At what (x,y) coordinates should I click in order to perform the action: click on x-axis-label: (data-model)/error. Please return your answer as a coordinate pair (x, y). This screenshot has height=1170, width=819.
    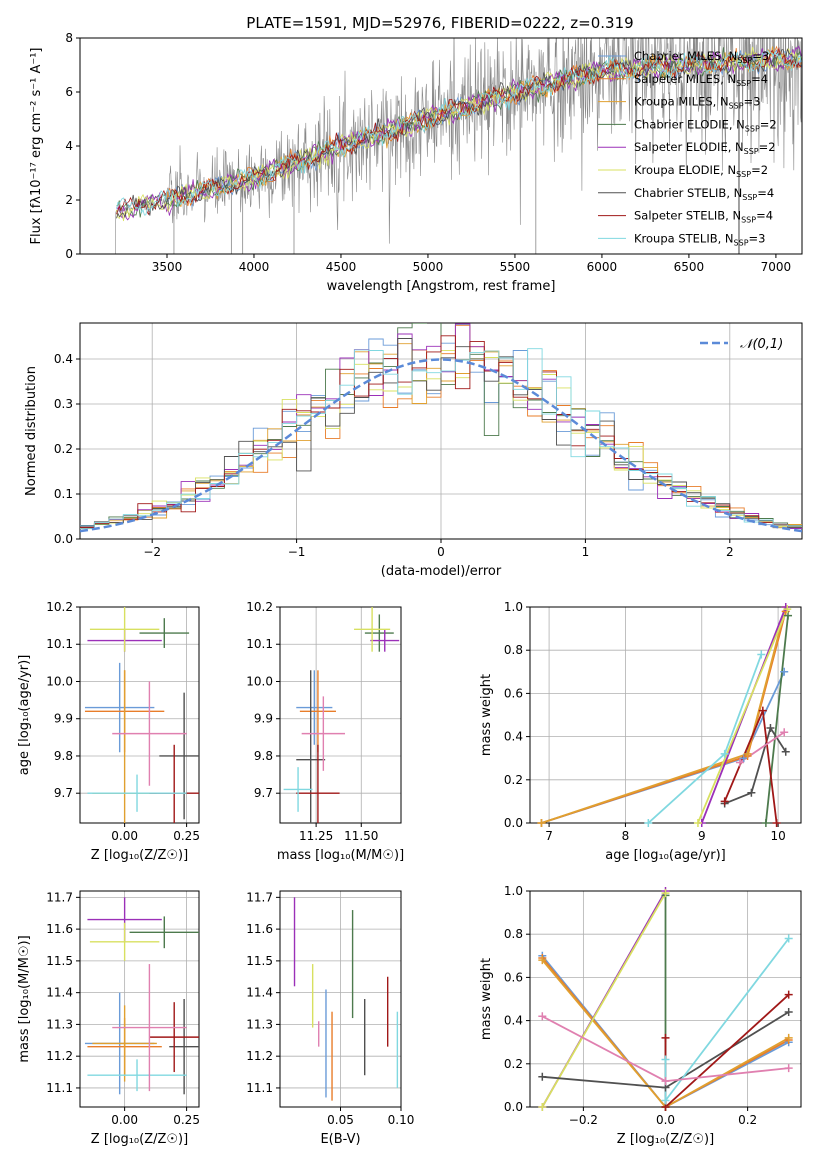
    Looking at the image, I should click on (441, 571).